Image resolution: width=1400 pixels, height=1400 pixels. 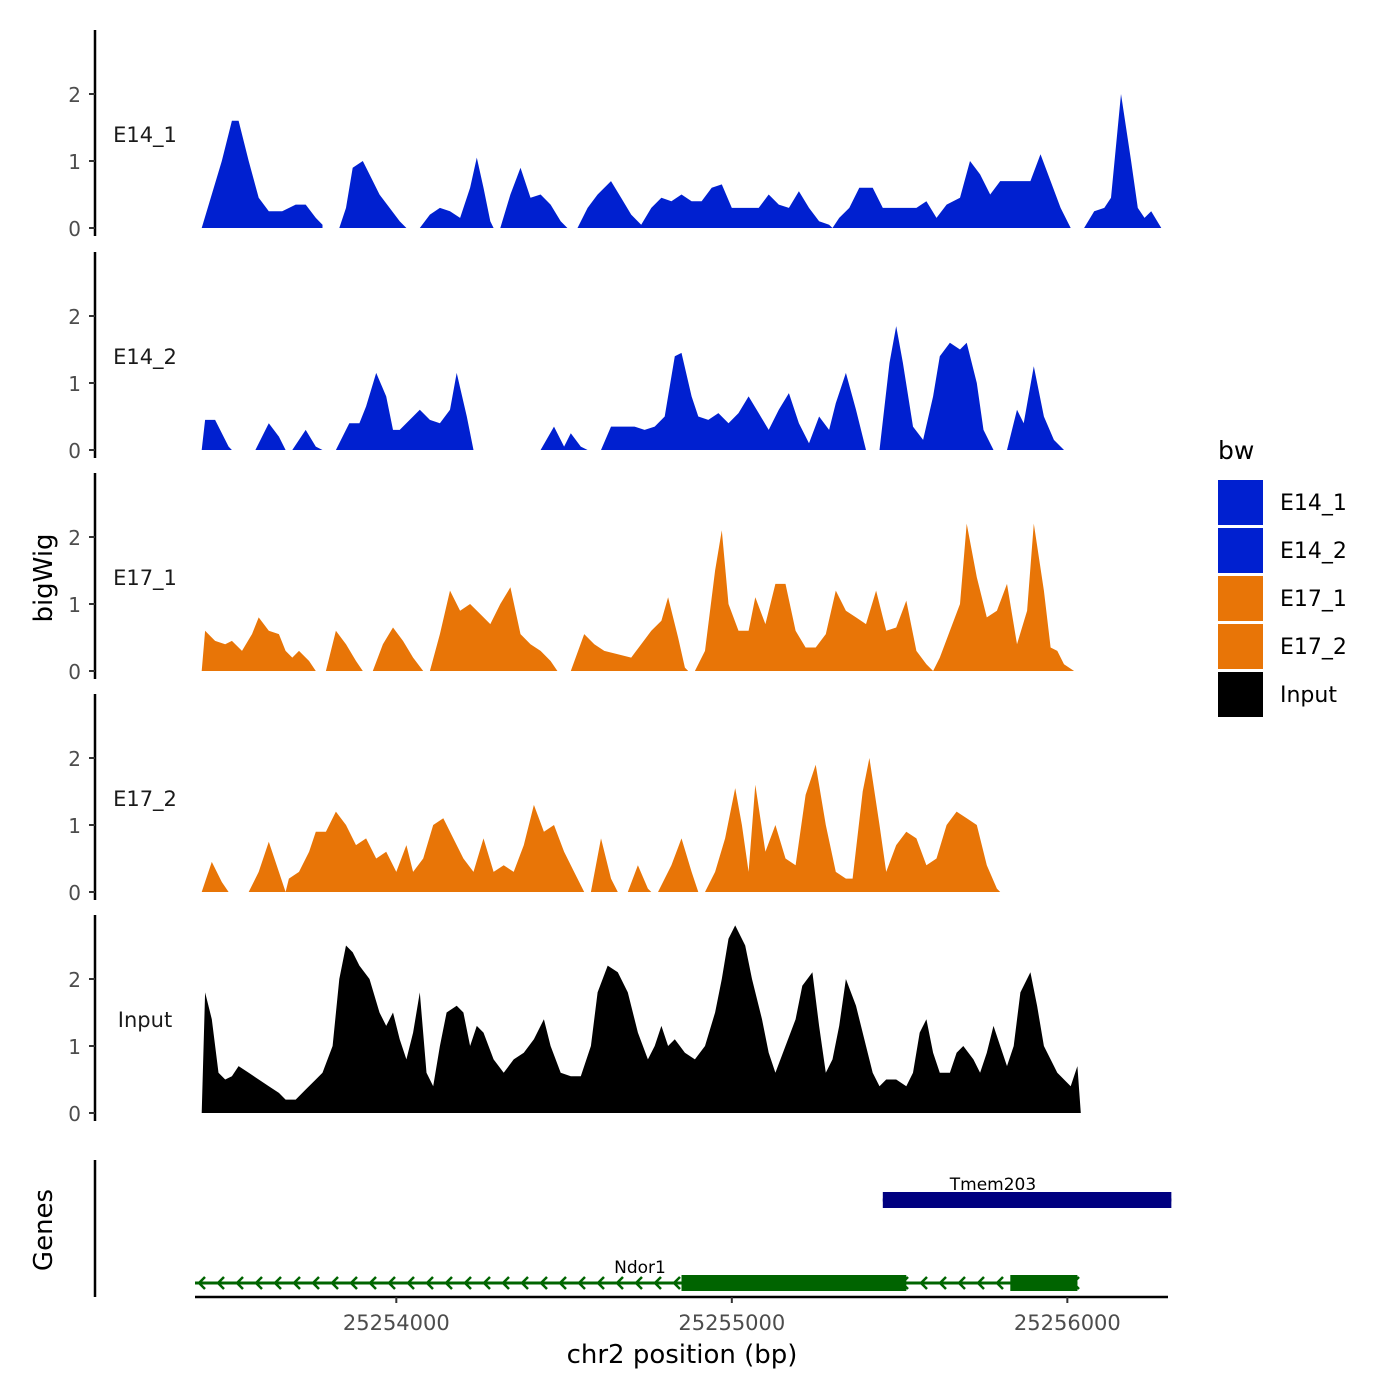 I want to click on legend-title: bw, so click(x=1236, y=450).